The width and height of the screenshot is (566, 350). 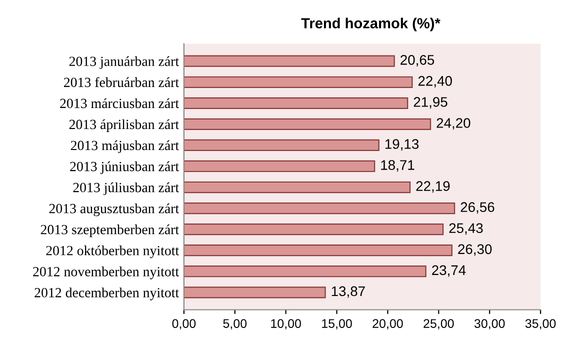 What do you see at coordinates (387, 324) in the screenshot?
I see `x-tick-label: 20,00` at bounding box center [387, 324].